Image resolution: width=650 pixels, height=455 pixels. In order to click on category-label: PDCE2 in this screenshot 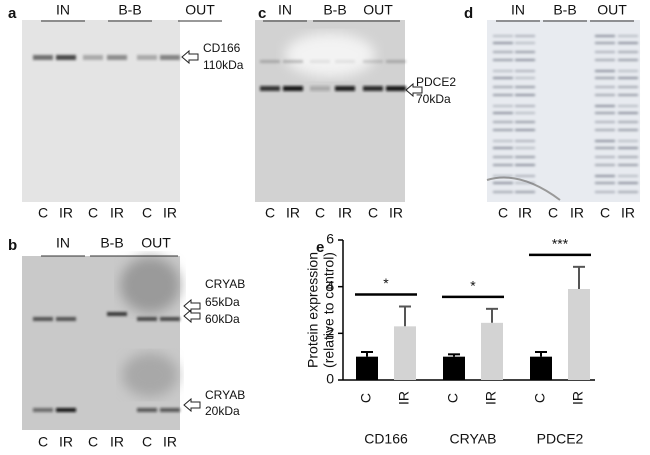, I will do `click(560, 439)`.